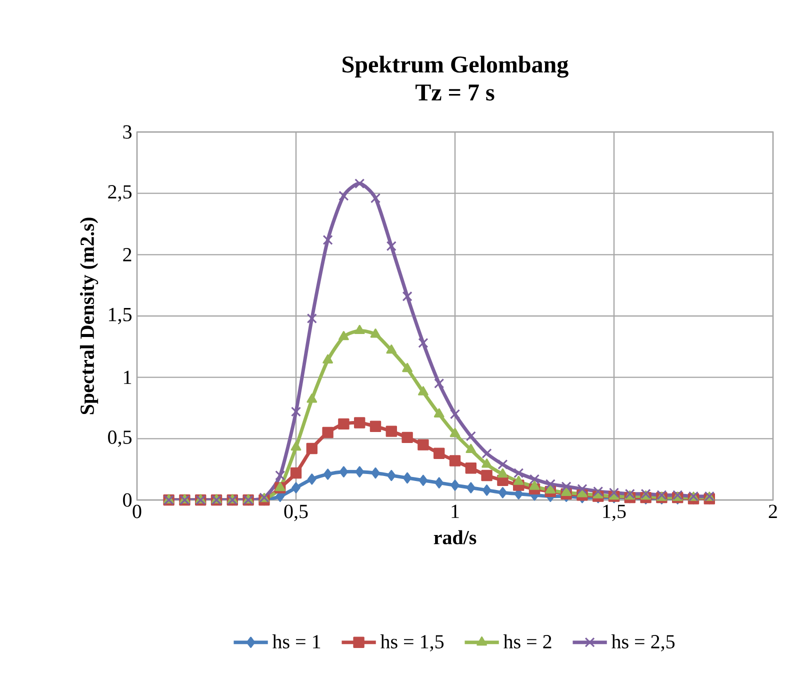 The image size is (800, 675). Describe the element at coordinates (455, 92) in the screenshot. I see `chart-subtitle: Tz = 7 s` at that location.